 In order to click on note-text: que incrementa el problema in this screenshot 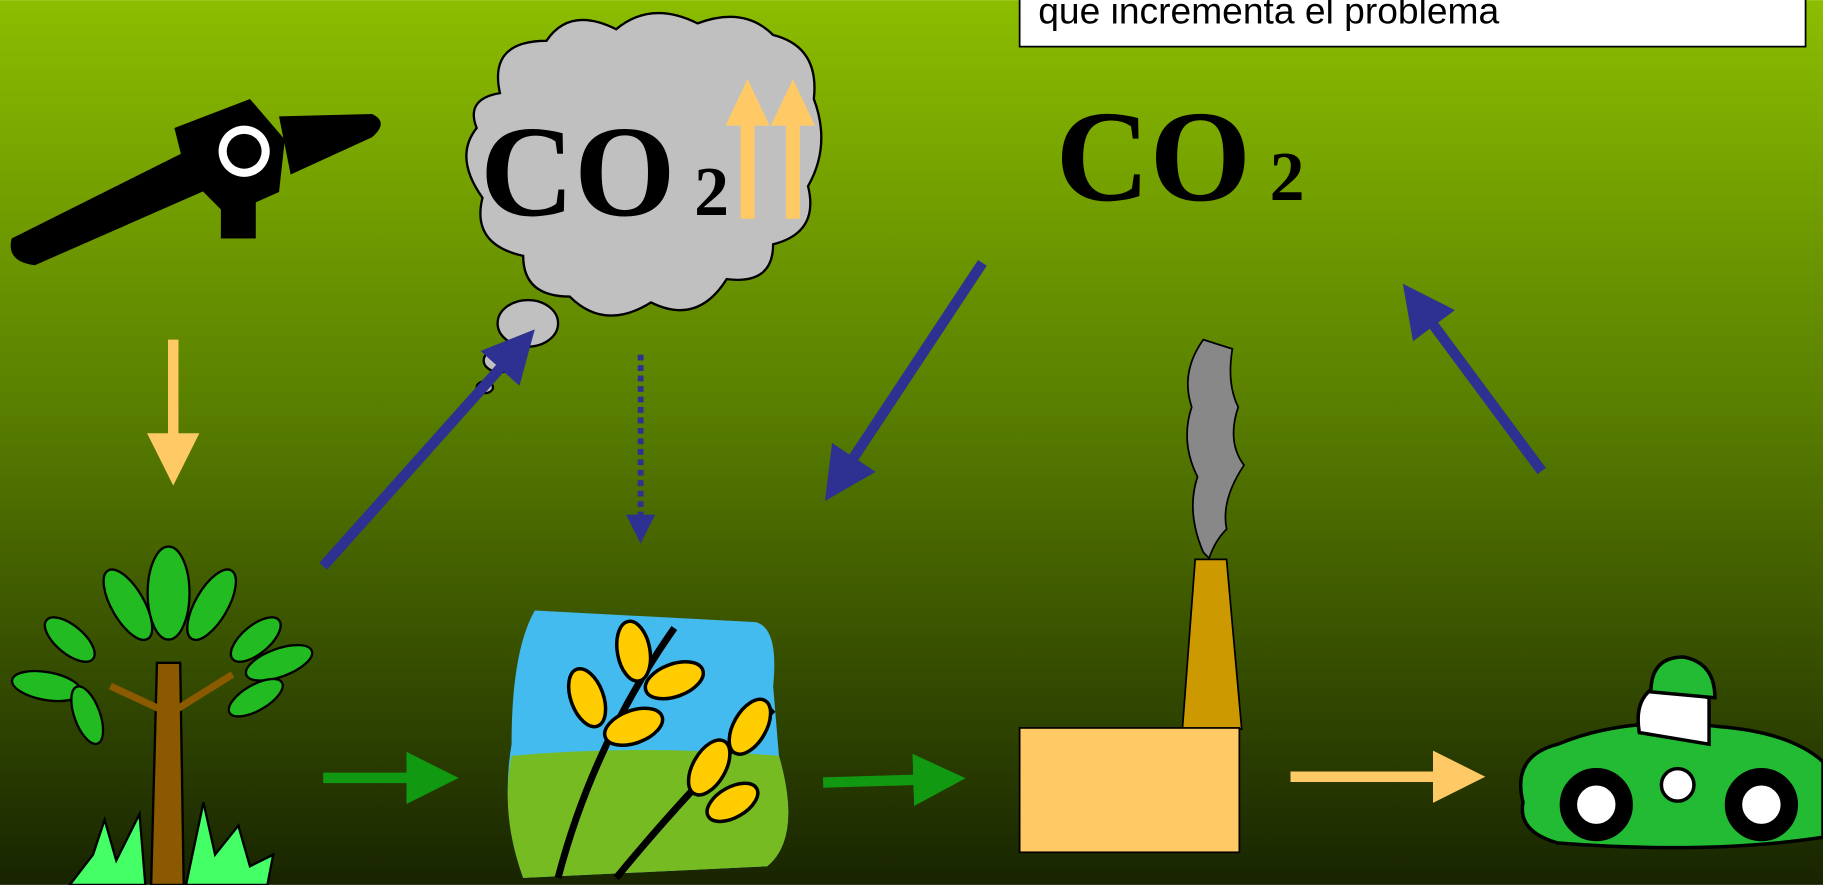, I will do `click(1268, 15)`.